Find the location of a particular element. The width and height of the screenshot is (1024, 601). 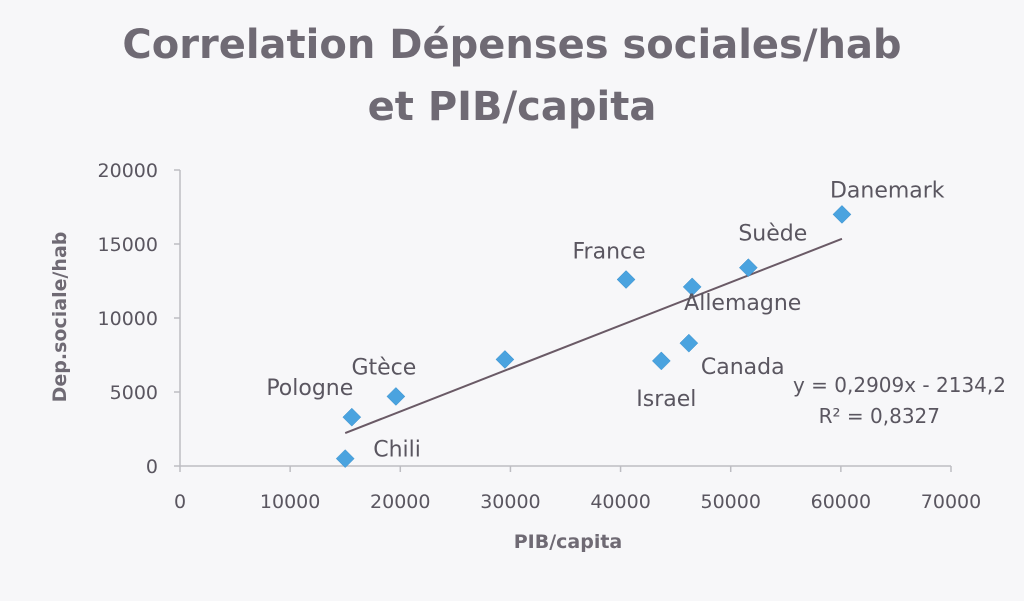

point-label: Suède is located at coordinates (772, 234).